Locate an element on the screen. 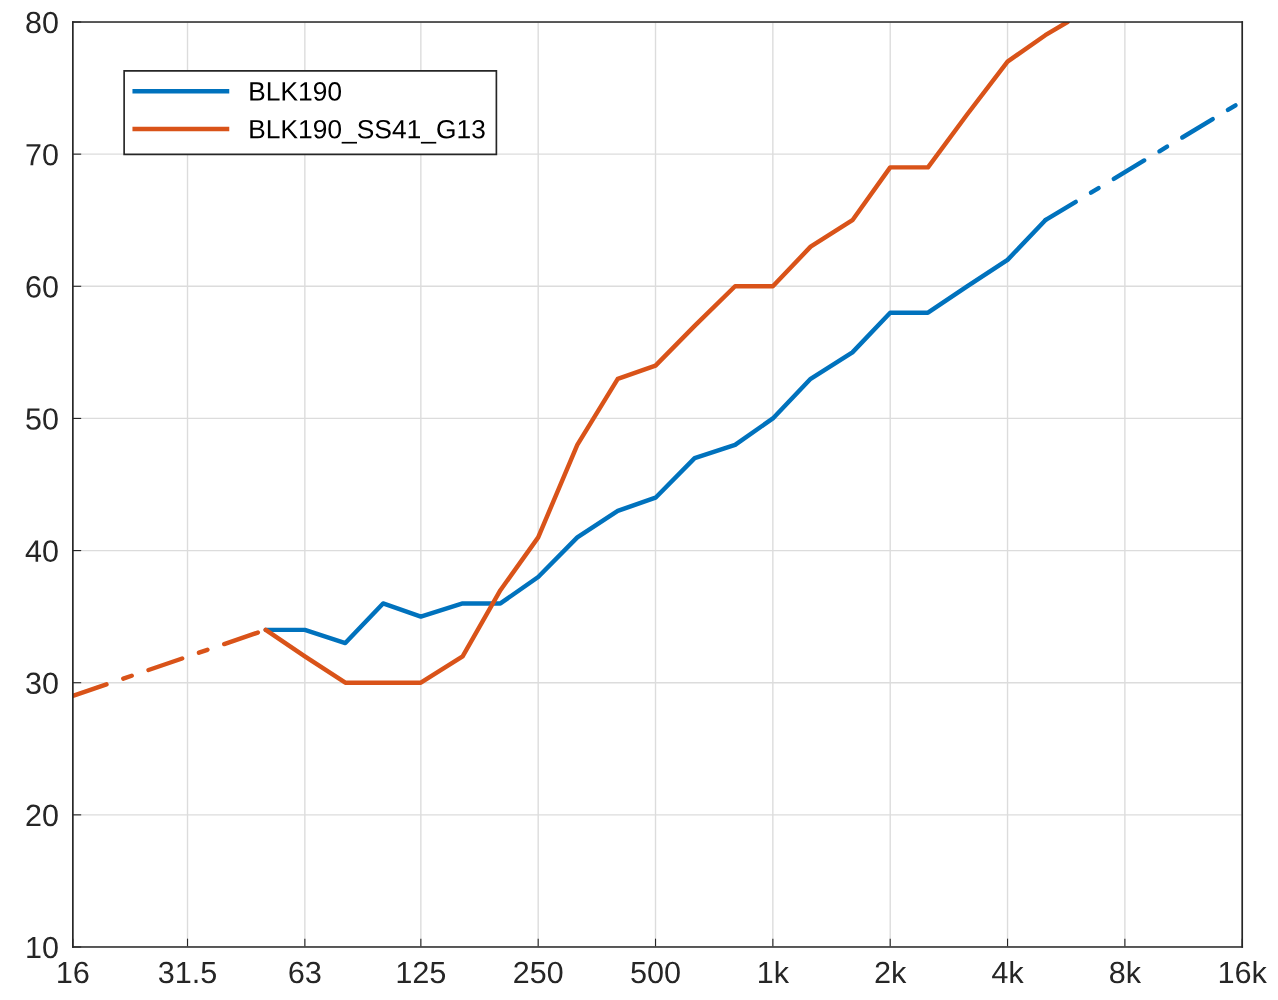 The width and height of the screenshot is (1278, 1000). x-tick-label: 250 is located at coordinates (538, 972).